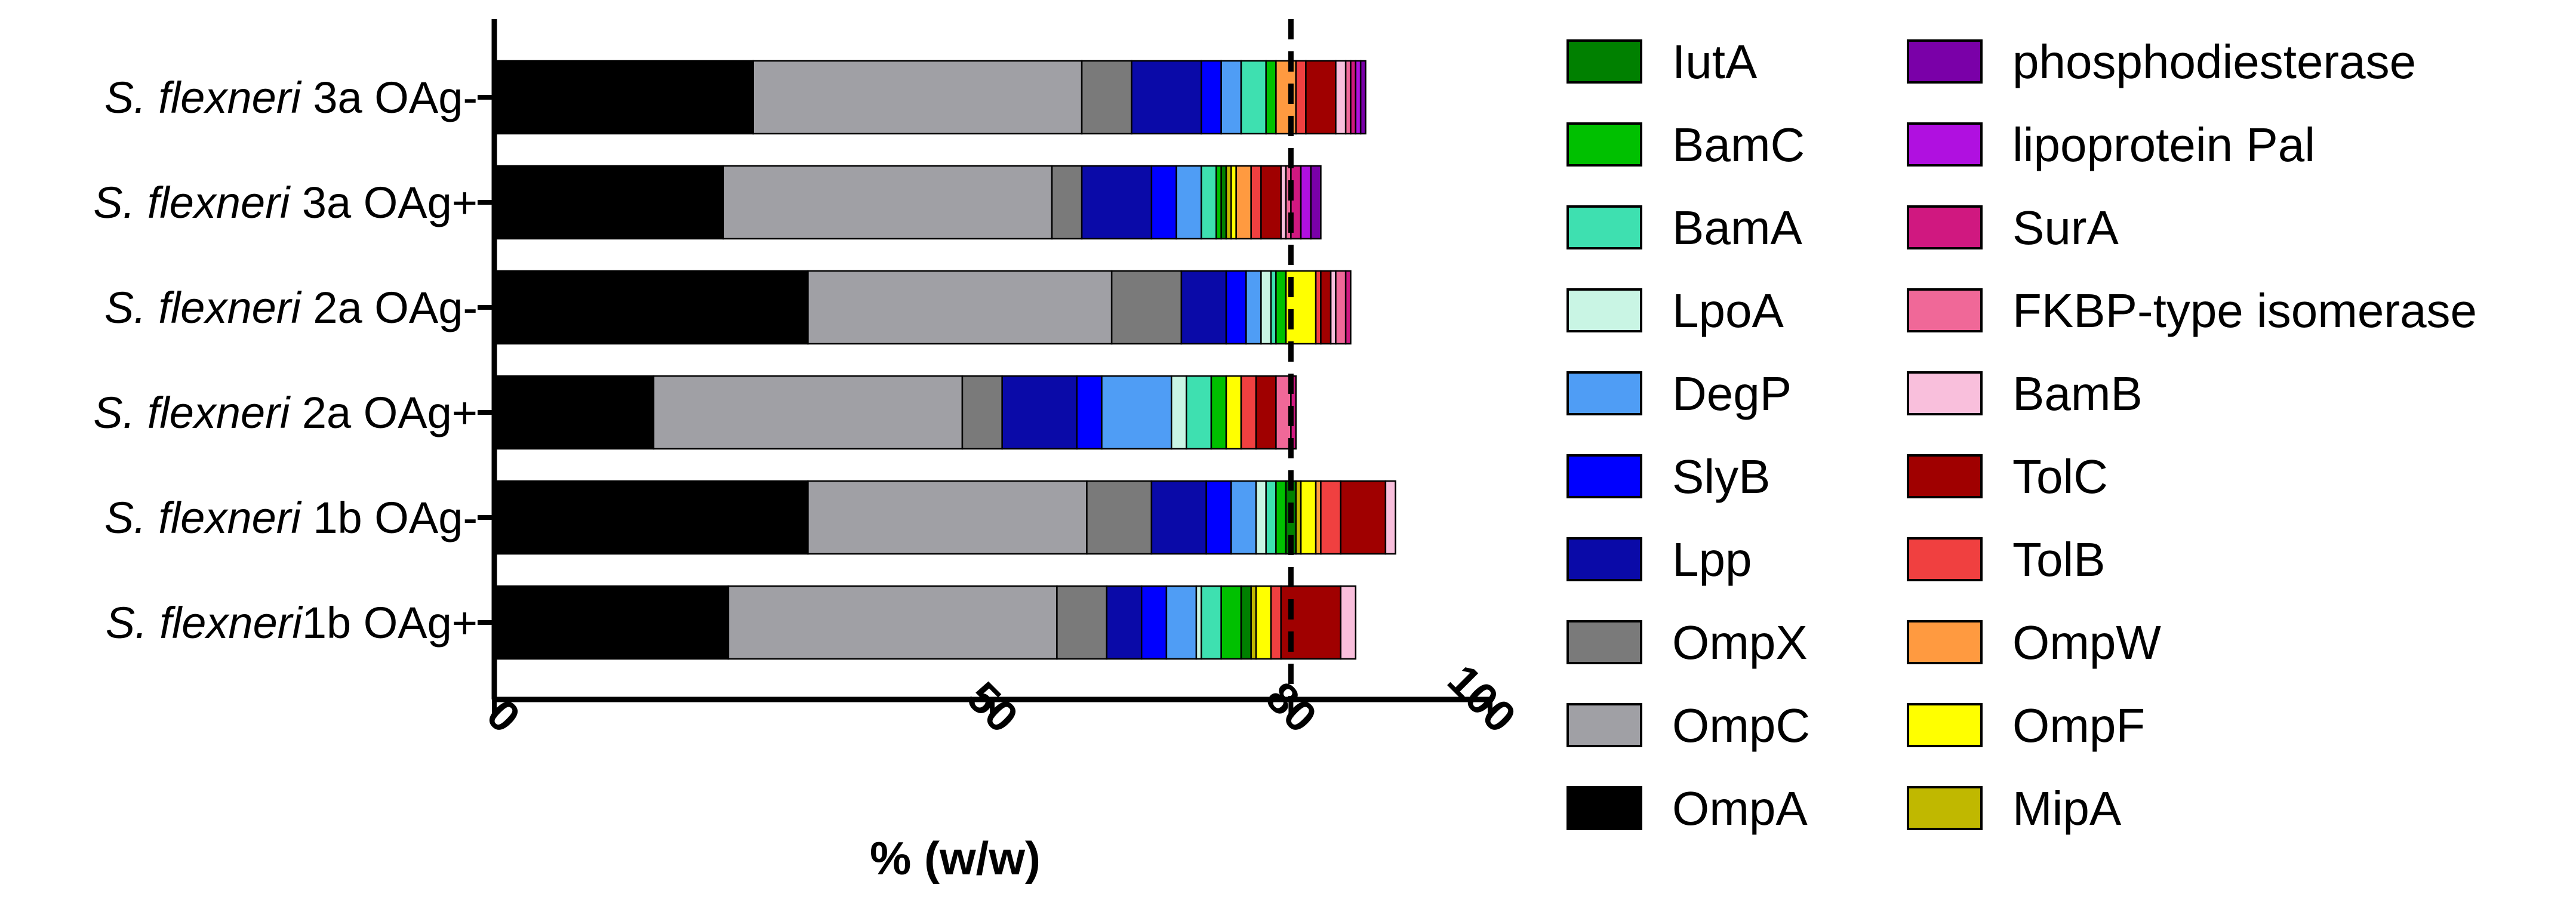 The width and height of the screenshot is (2576, 903). Describe the element at coordinates (389, 97) in the screenshot. I see `category-label-serotype: 3a OAg-` at that location.